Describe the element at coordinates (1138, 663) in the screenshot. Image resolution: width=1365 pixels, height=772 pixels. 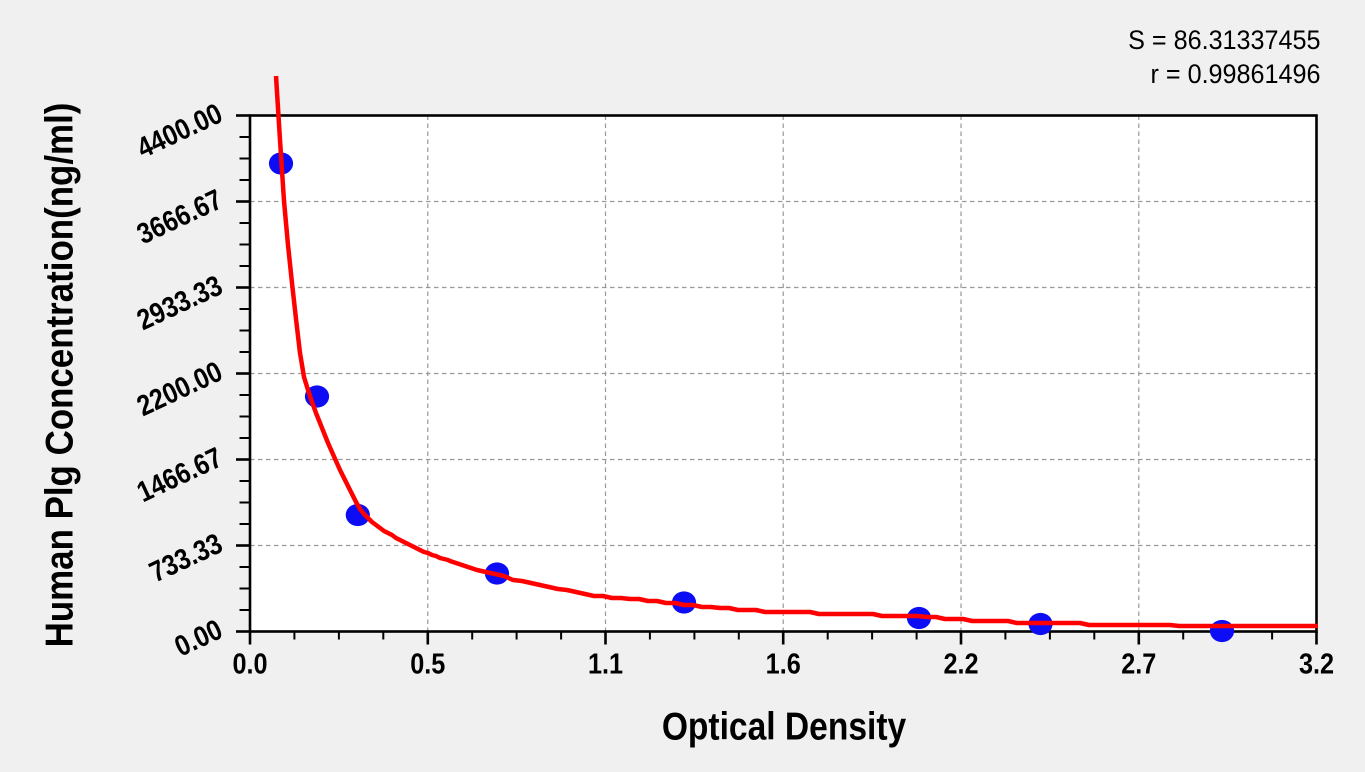
I see `svg-text: 2.7` at that location.